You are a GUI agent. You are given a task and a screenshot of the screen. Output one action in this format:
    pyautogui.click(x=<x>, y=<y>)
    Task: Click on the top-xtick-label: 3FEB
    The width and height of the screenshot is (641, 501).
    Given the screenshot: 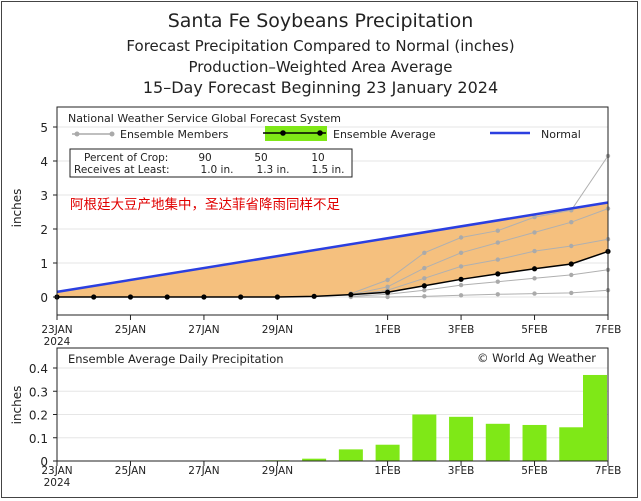 What is the action you would take?
    pyautogui.click(x=461, y=330)
    